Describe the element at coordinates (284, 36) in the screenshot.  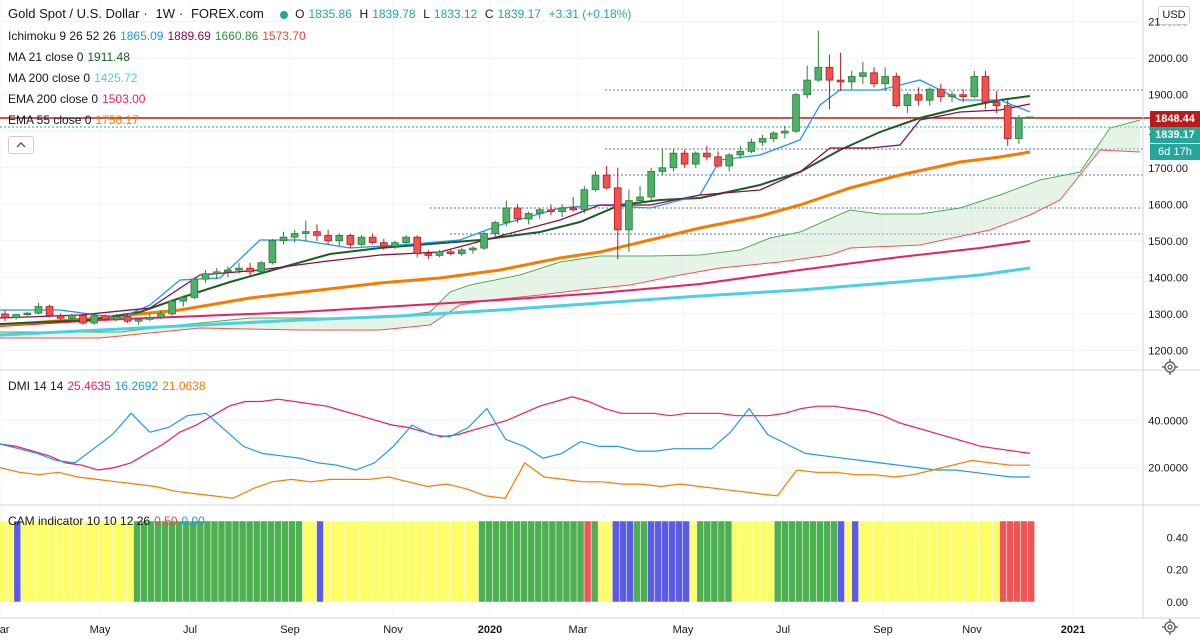
I see `indicator-value: 1573.70` at that location.